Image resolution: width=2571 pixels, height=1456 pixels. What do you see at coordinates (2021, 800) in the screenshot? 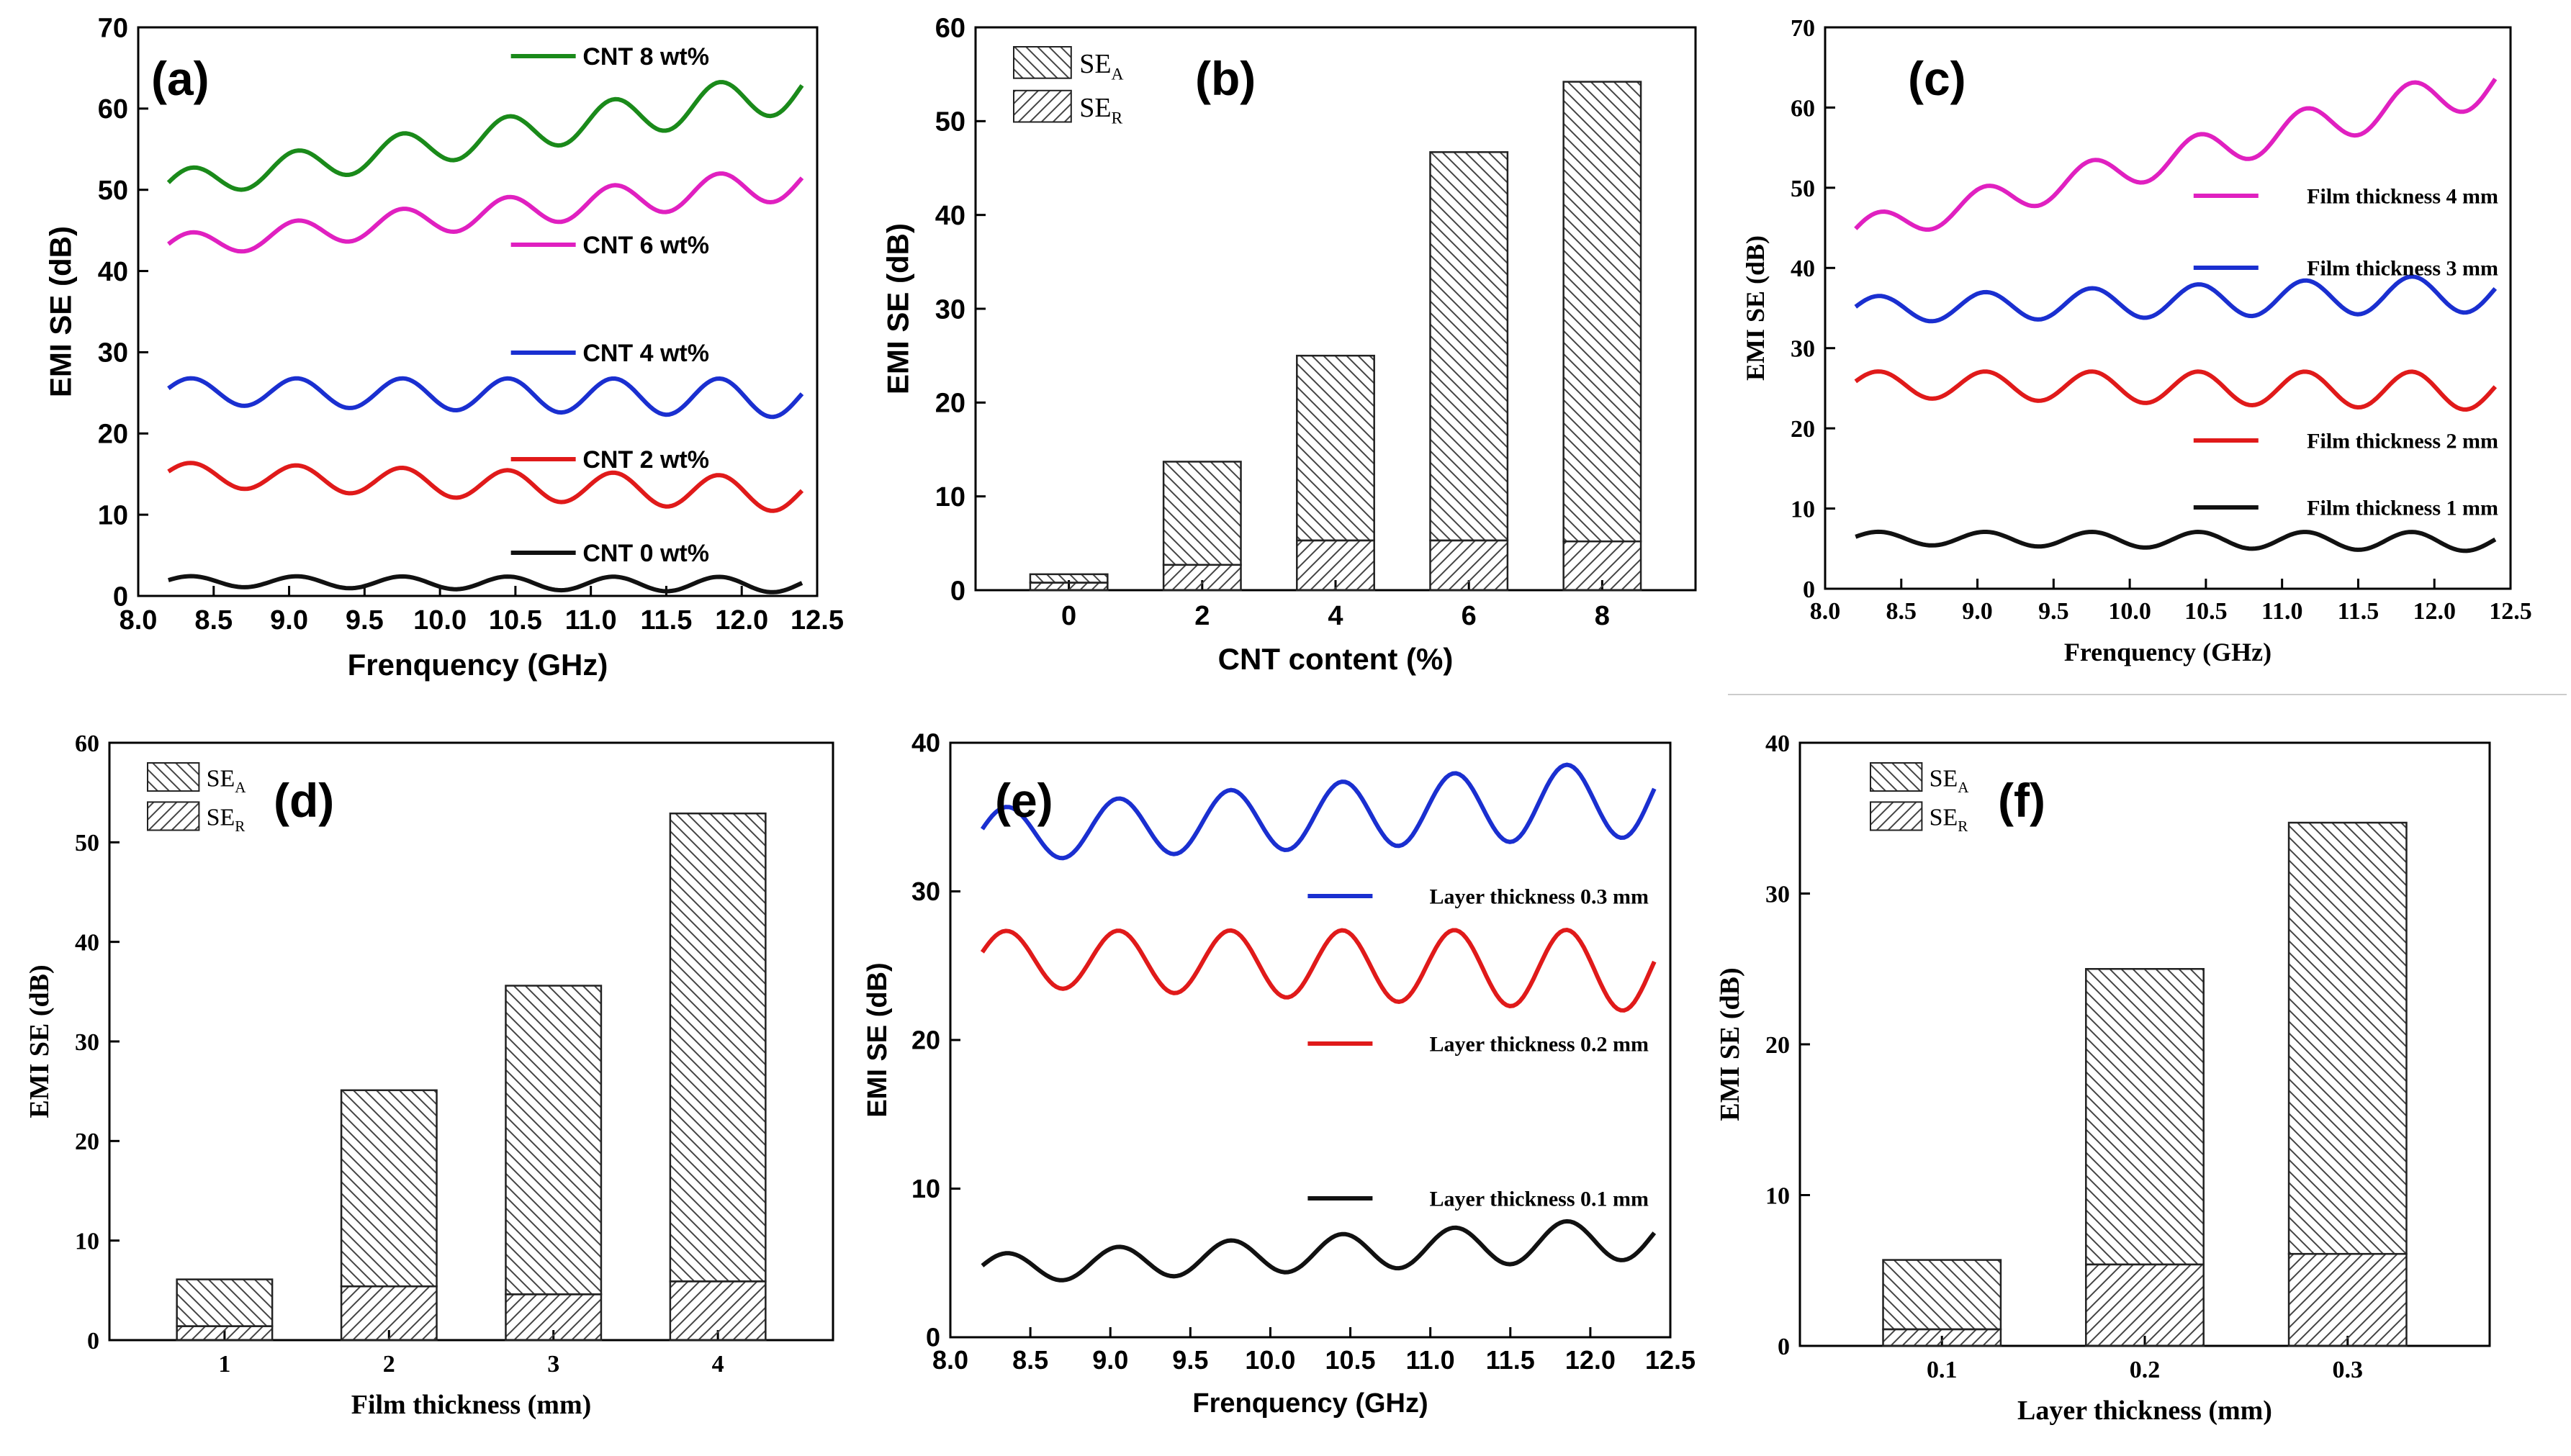
I see `panel-label: (f)` at bounding box center [2021, 800].